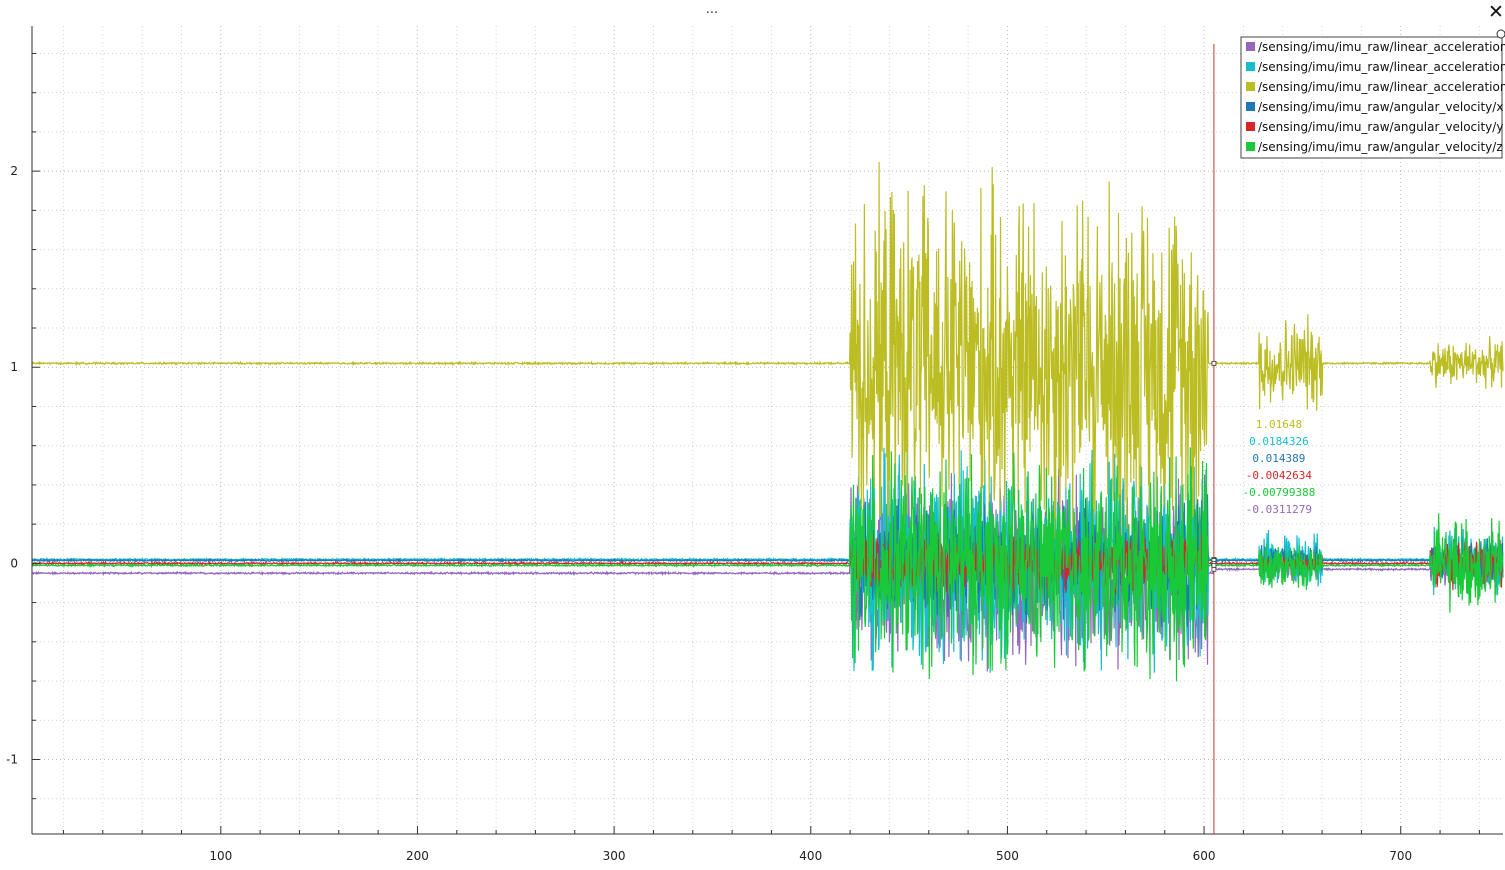  What do you see at coordinates (220, 856) in the screenshot?
I see `x-tick-label: 100` at bounding box center [220, 856].